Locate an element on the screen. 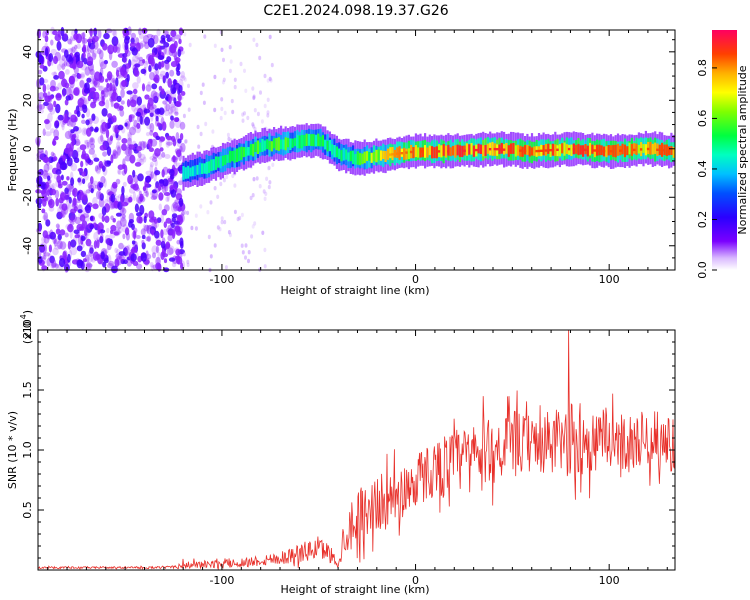 Image resolution: width=750 pixels, height=600 pixels. y-tick-label: 1.5 is located at coordinates (27, 390).